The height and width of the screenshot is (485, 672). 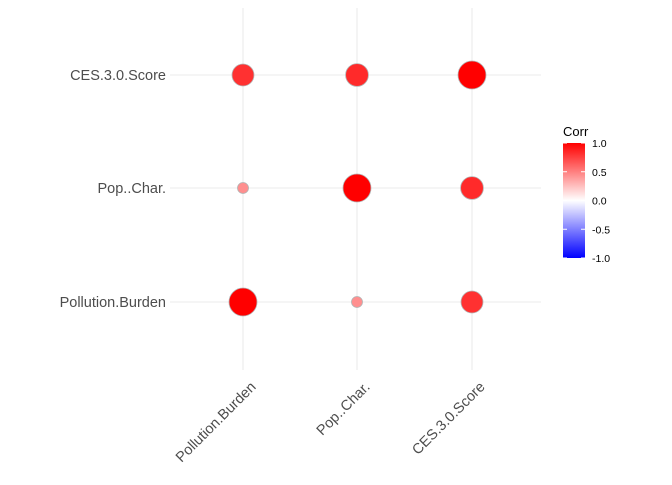 I want to click on y-axis-labels: Pollution.Burden Pop..Char. CES.3.0.Score, so click(x=113, y=189).